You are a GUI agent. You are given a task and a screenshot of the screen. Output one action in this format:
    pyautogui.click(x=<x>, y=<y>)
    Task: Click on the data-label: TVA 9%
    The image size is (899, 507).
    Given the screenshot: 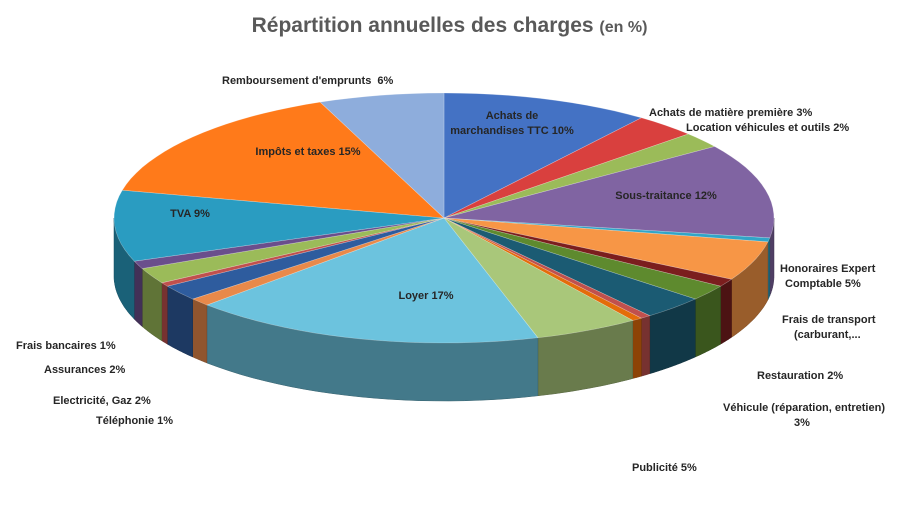 What is the action you would take?
    pyautogui.click(x=190, y=214)
    